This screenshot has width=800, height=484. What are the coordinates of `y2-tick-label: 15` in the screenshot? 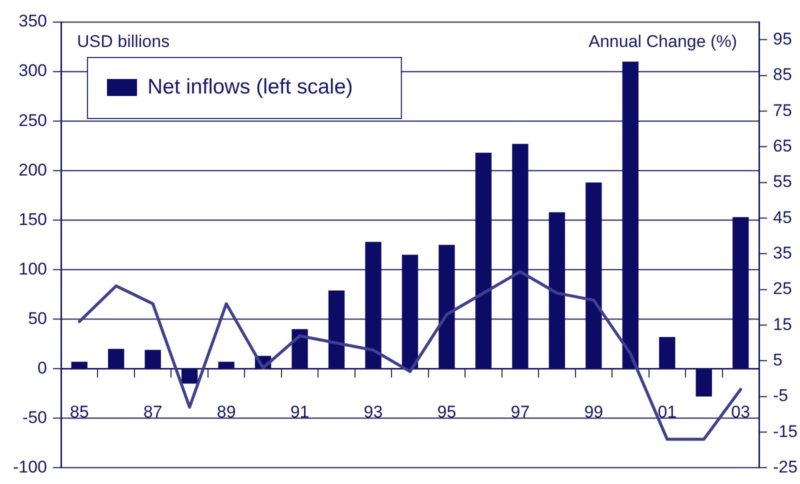 It's located at (782, 324).